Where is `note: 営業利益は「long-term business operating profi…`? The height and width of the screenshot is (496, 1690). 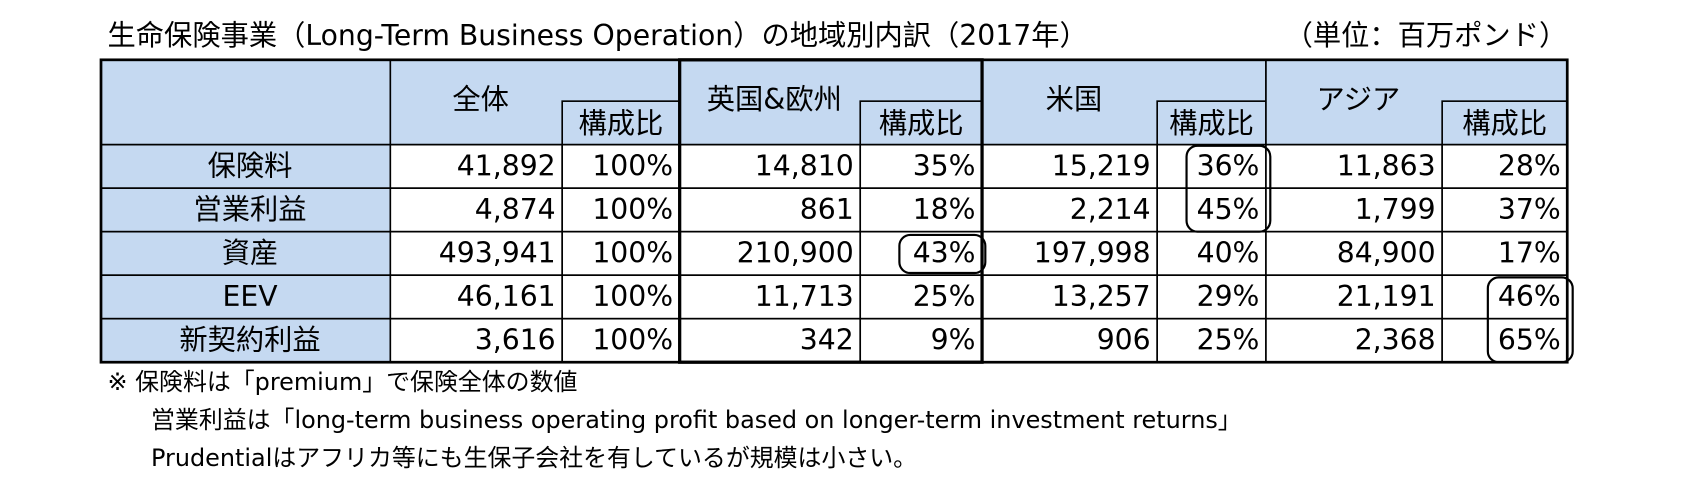 note: 営業利益は「long-term business operating profi… is located at coordinates (696, 420).